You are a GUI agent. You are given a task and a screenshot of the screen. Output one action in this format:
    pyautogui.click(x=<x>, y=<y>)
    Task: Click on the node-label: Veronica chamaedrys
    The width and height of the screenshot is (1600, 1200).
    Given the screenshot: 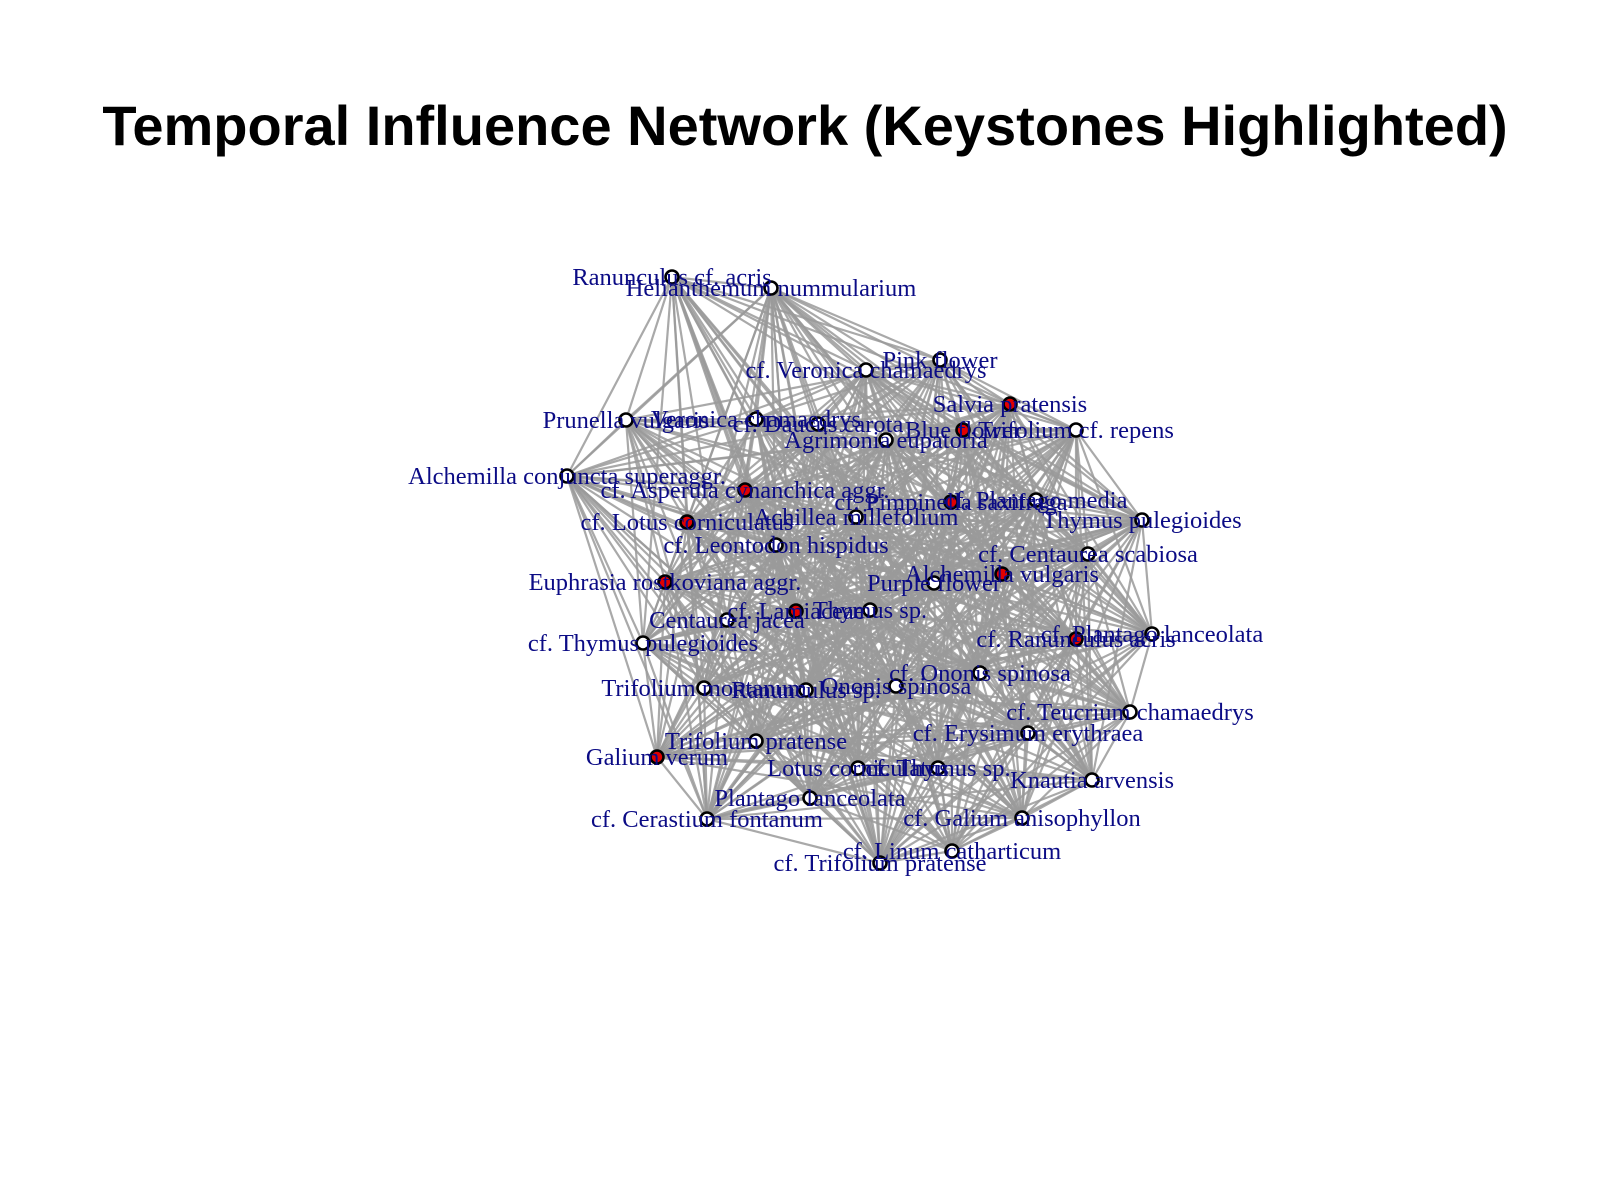 What is the action you would take?
    pyautogui.click(x=756, y=419)
    